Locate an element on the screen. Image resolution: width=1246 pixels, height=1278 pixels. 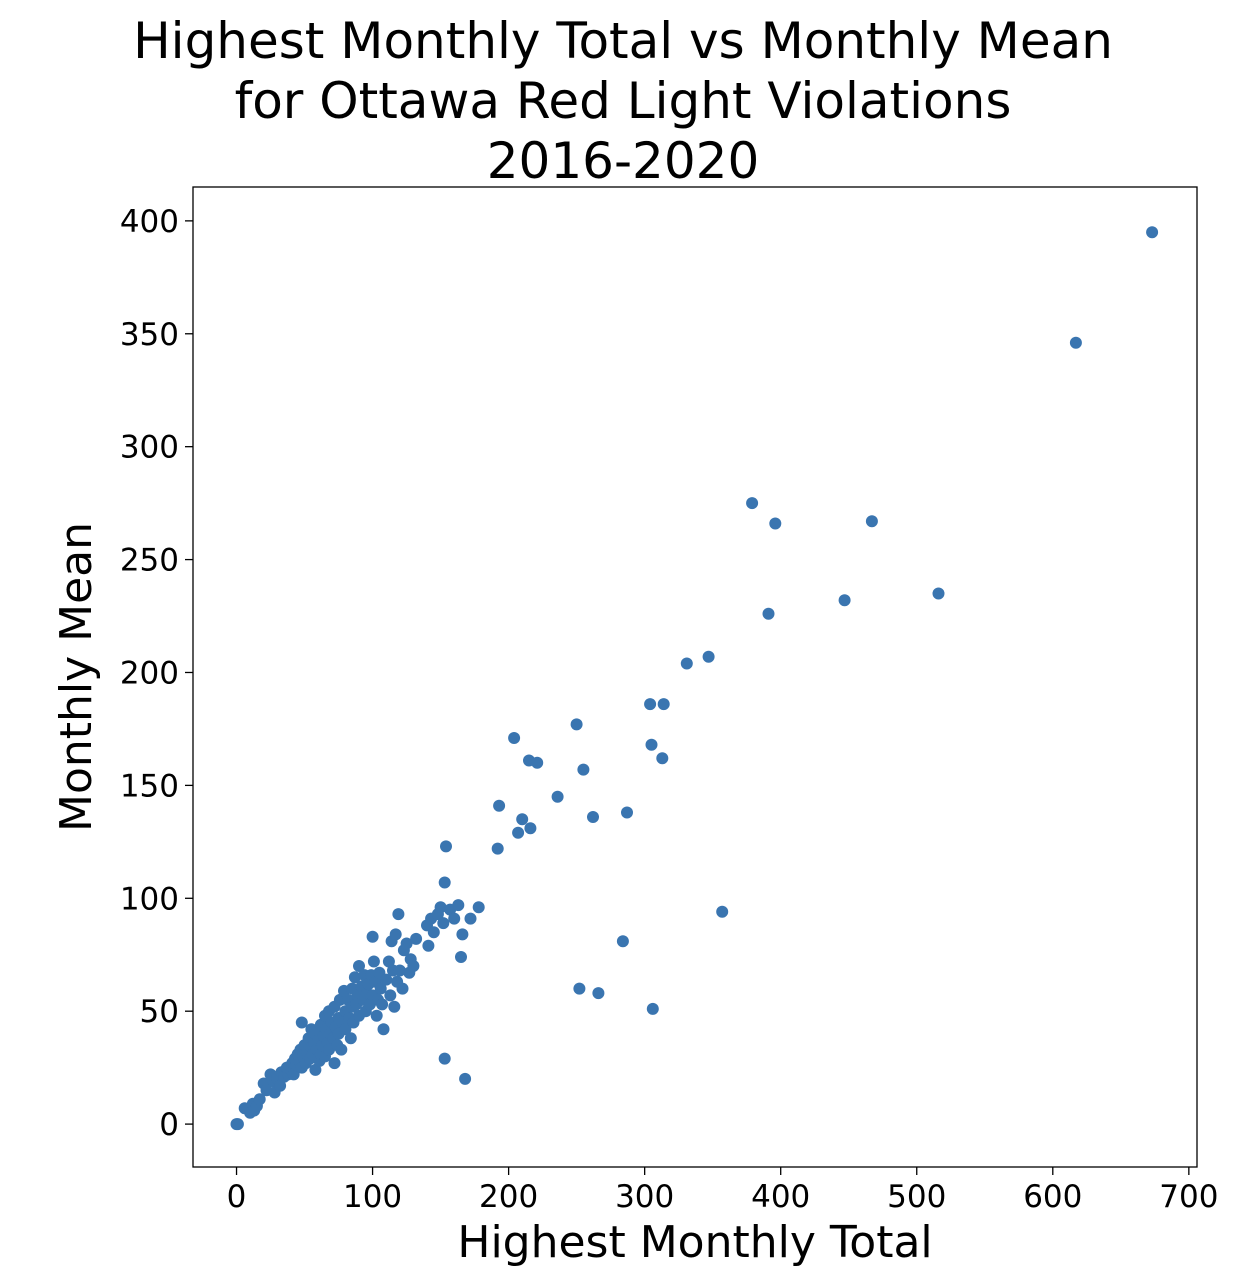
y-axis-label: Monthly Mean is located at coordinates (76, 677).